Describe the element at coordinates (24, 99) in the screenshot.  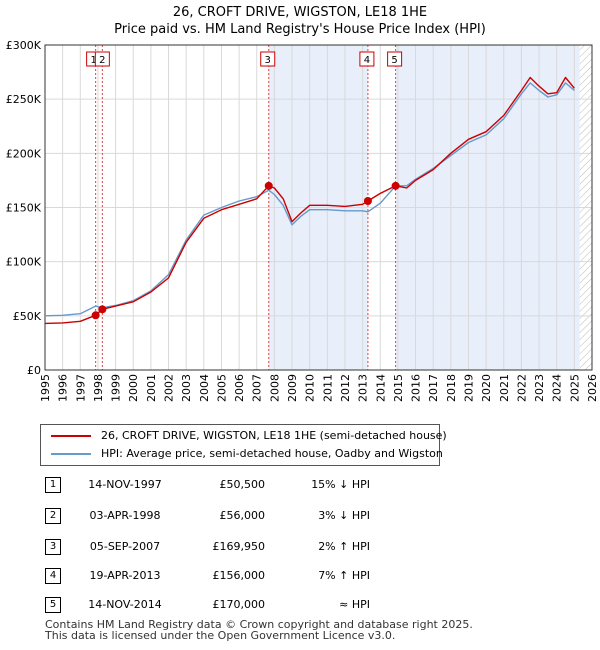
I see `y-tick-label: £250K` at that location.